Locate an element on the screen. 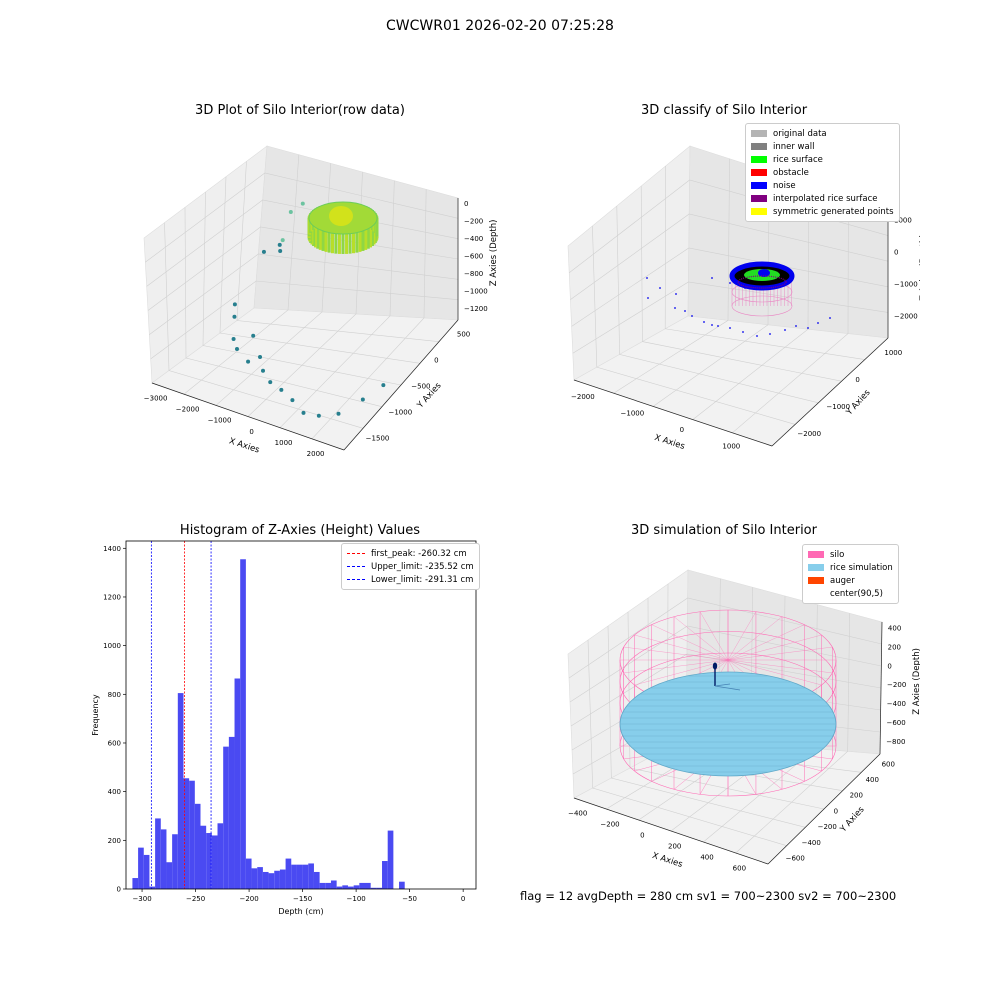 The height and width of the screenshot is (1000, 1000). z-tick-label: 400 is located at coordinates (894, 629).